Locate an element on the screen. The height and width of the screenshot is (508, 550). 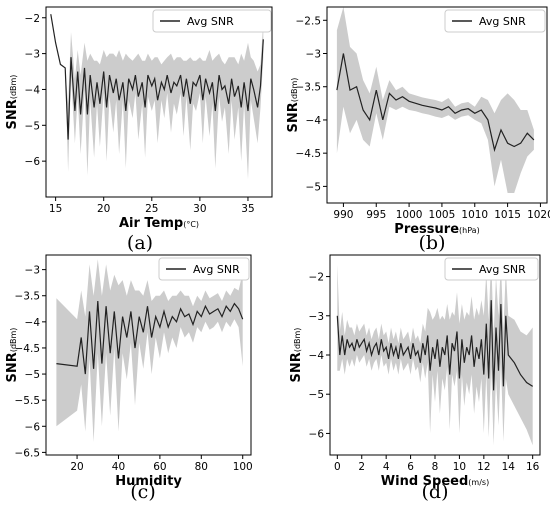
x-tick-label: 10 is located at coordinates (459, 467).